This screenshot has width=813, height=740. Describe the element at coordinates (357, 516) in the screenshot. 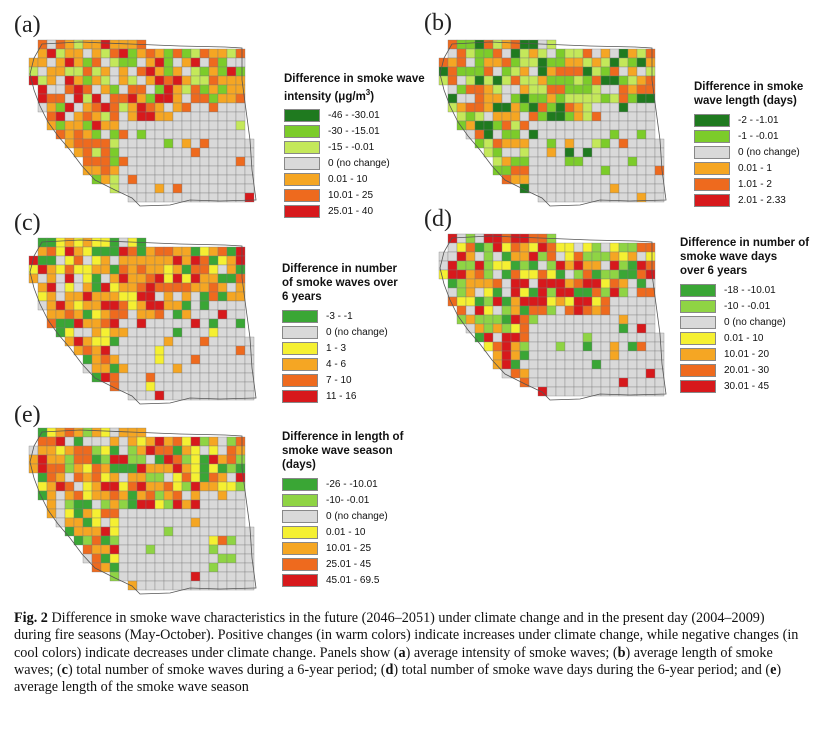

I see `legend-label: 0 (no change)` at that location.